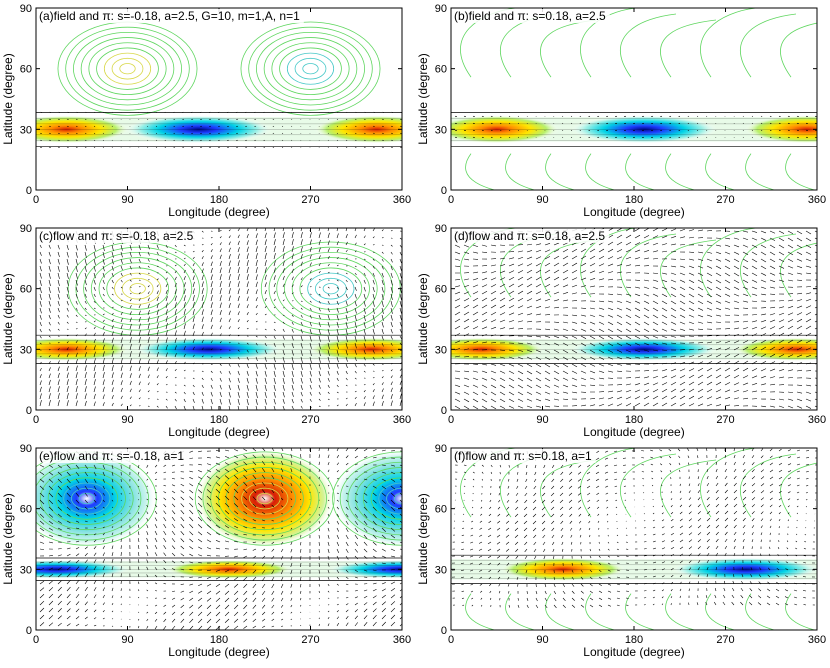 The height and width of the screenshot is (668, 830). What do you see at coordinates (8, 98) in the screenshot?
I see `y-axis-label: Latitude (degree)` at bounding box center [8, 98].